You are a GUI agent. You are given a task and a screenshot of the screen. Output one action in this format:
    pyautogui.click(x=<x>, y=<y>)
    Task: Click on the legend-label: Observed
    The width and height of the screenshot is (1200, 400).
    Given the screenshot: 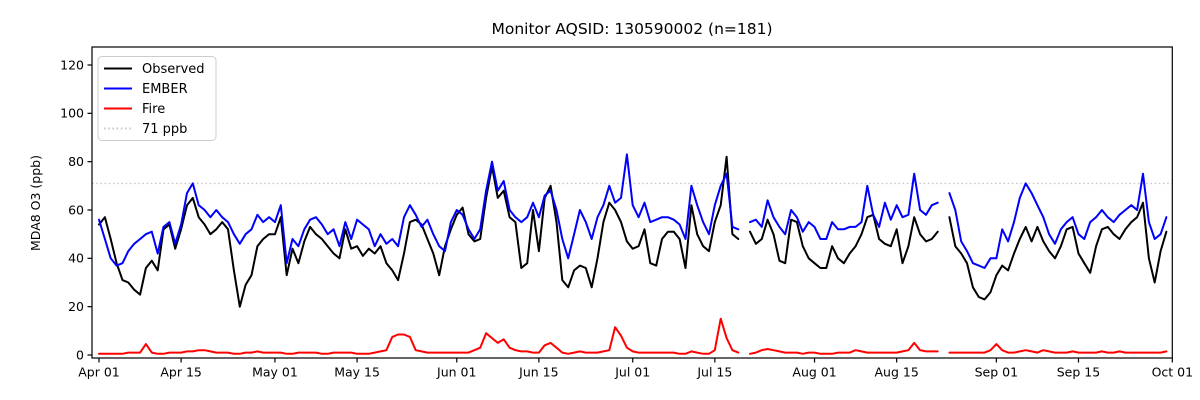 What is the action you would take?
    pyautogui.click(x=173, y=69)
    